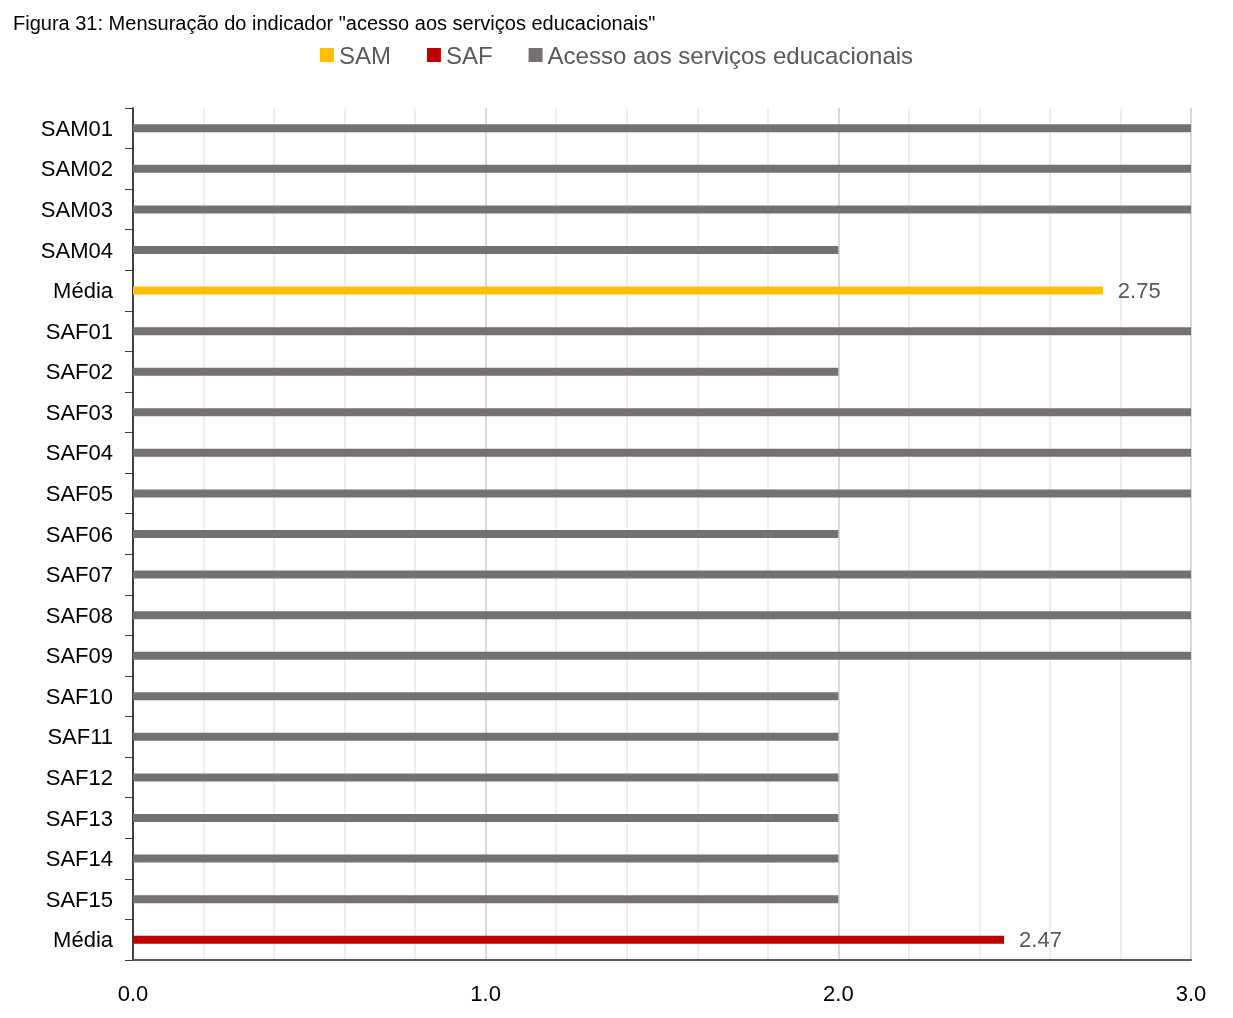 Image resolution: width=1233 pixels, height=1018 pixels. I want to click on y-tick-label: SAF03, so click(79, 412).